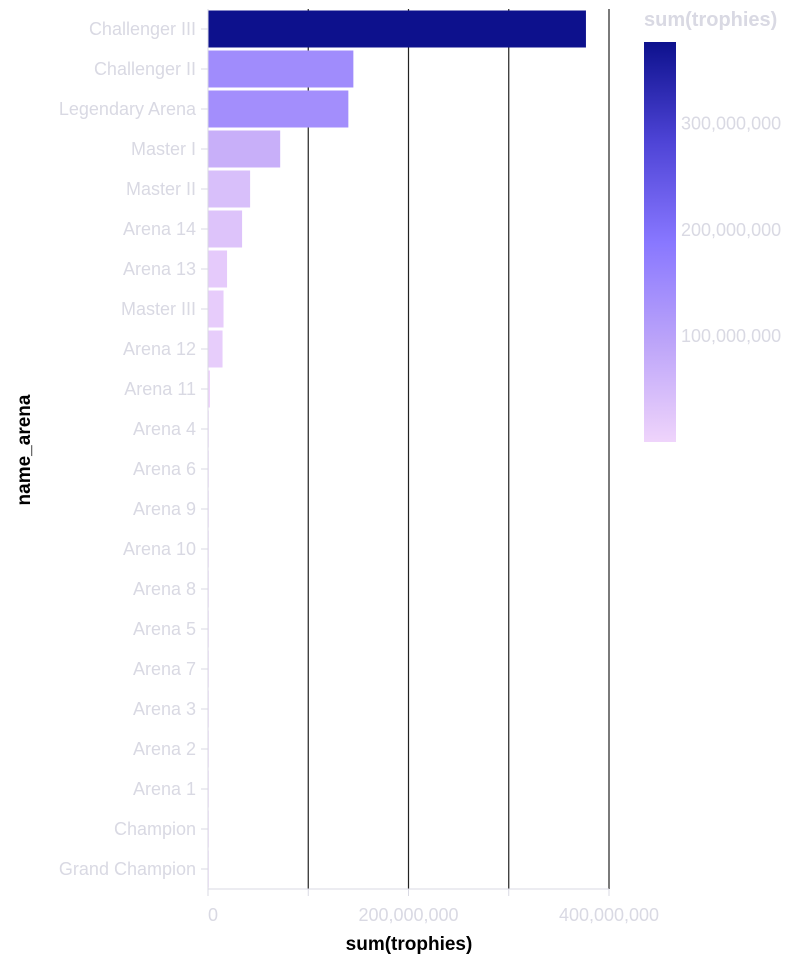 The image size is (802, 969). Describe the element at coordinates (164, 669) in the screenshot. I see `y-tick-label: Arena 7` at that location.